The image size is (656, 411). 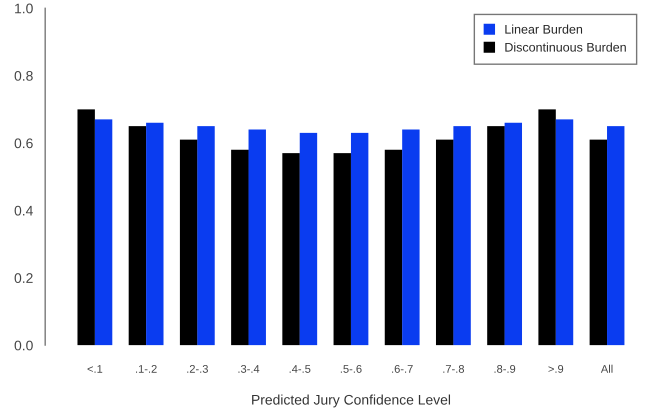 I want to click on y-tick-label: 0.0, so click(x=23, y=345).